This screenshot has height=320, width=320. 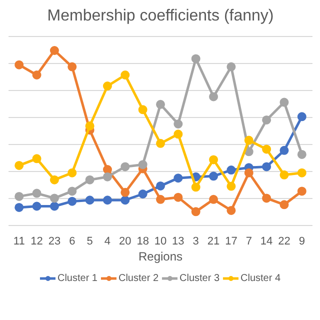 I want to click on x-tick-label: 22, so click(x=284, y=242).